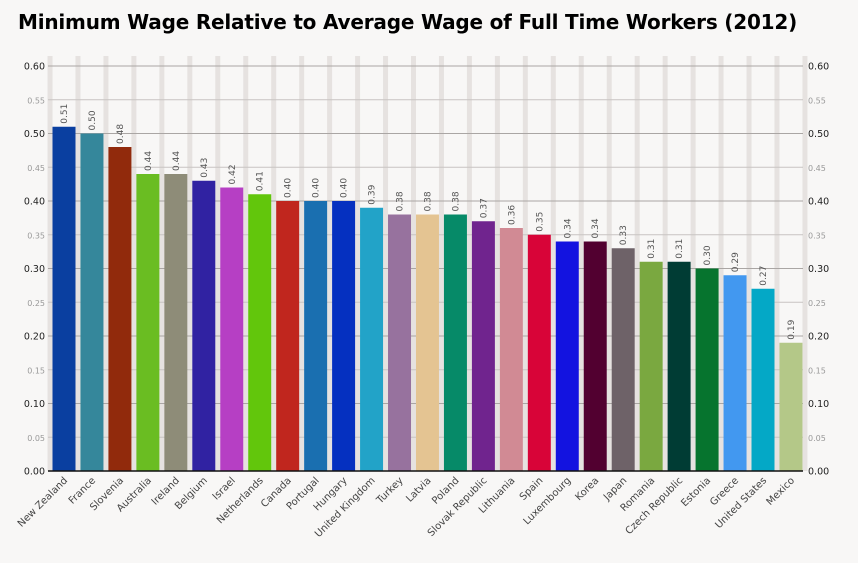 The width and height of the screenshot is (858, 563). What do you see at coordinates (36, 438) in the screenshot?
I see `y-tick-label-left: 0.05` at bounding box center [36, 438].